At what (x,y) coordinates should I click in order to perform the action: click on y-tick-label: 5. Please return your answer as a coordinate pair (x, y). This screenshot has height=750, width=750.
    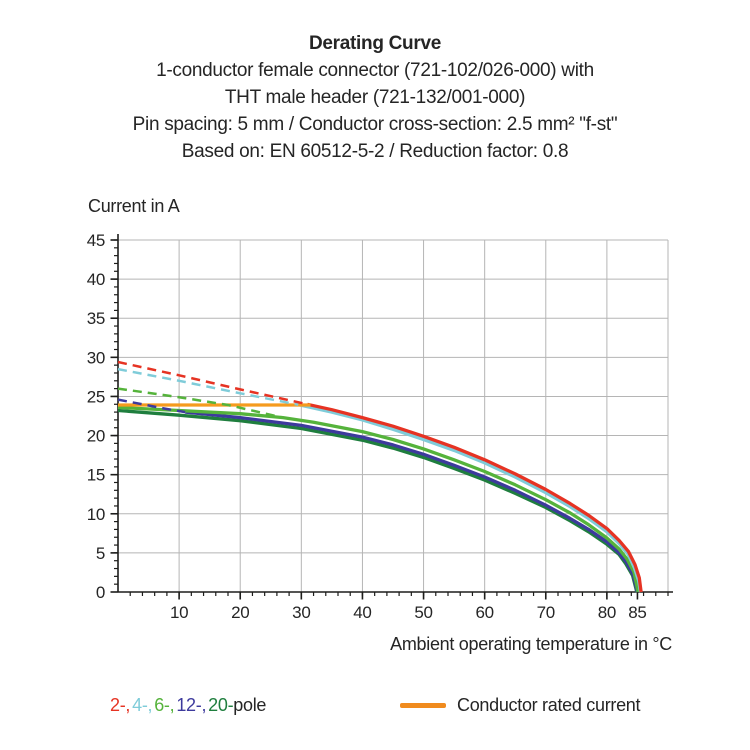
    Looking at the image, I should click on (100, 553).